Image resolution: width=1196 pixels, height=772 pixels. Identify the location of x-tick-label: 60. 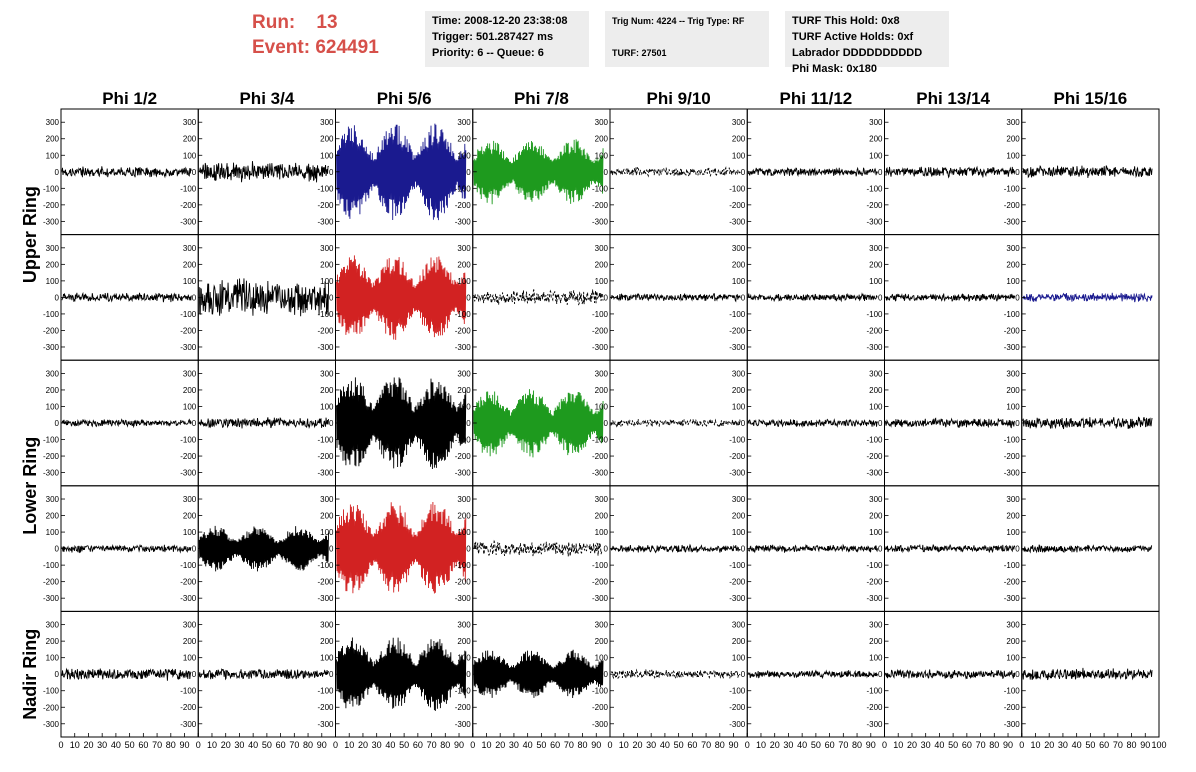
(281, 745).